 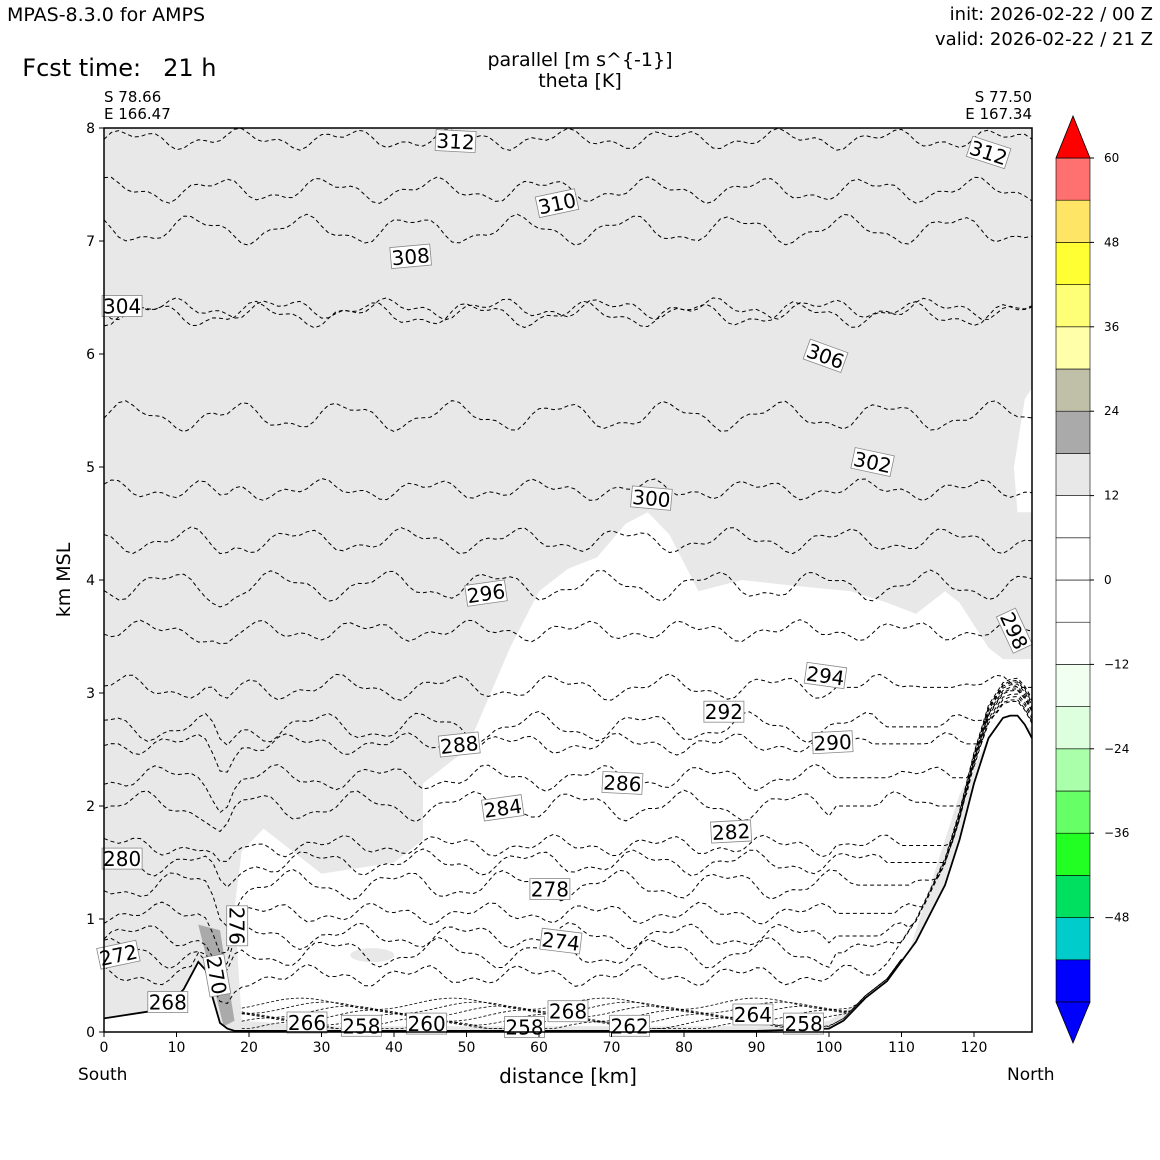 What do you see at coordinates (1111, 242) in the screenshot?
I see `colorbar-tick-label: 48` at bounding box center [1111, 242].